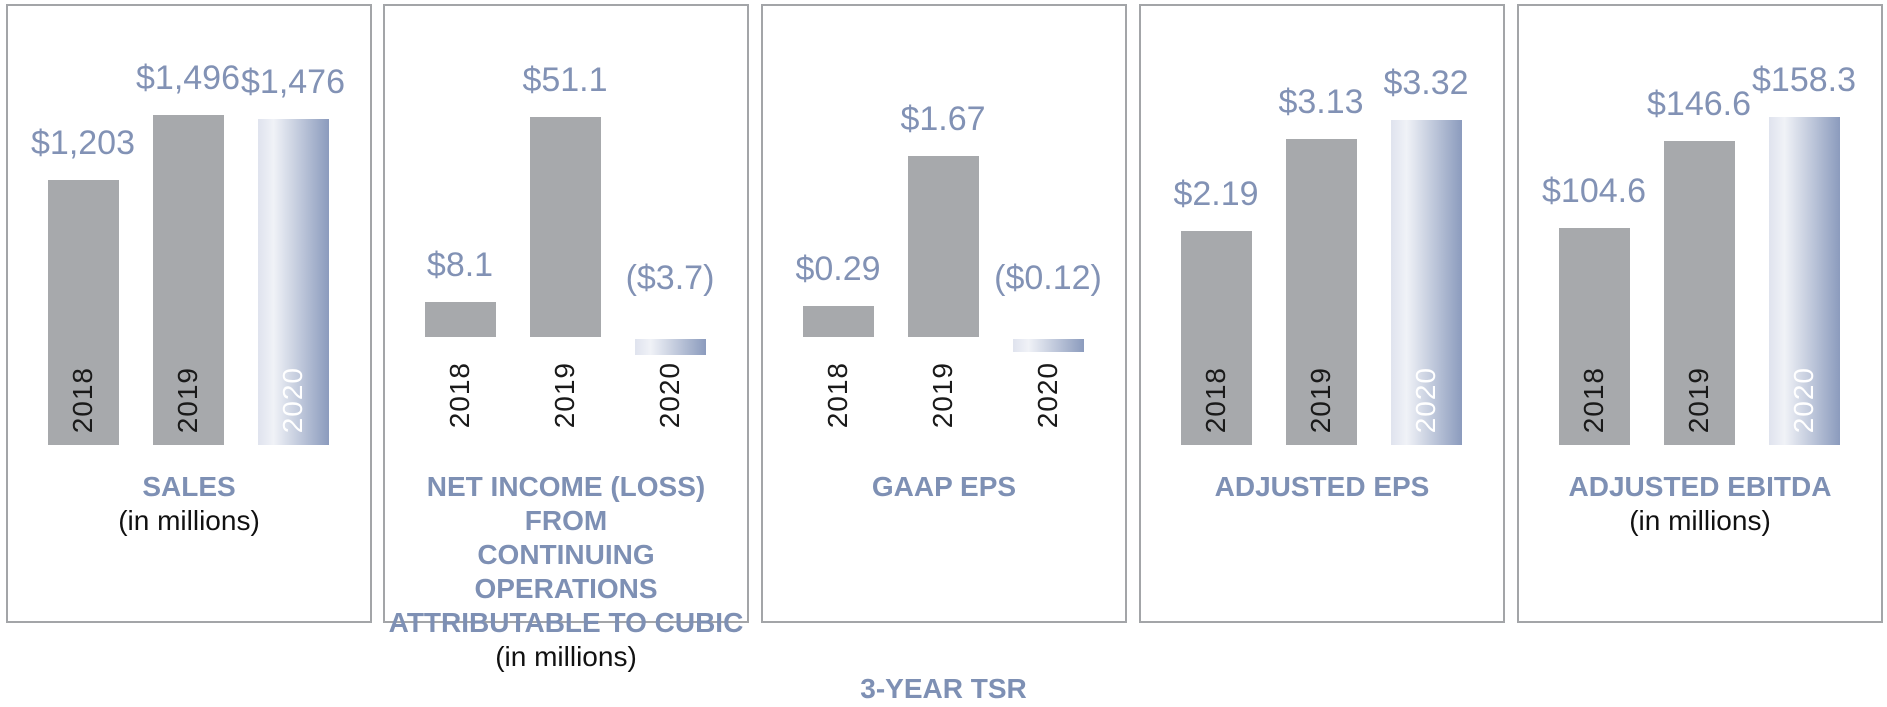 The height and width of the screenshot is (707, 1887). Describe the element at coordinates (943, 688) in the screenshot. I see `footer-title: 3-YEAR TSR` at that location.